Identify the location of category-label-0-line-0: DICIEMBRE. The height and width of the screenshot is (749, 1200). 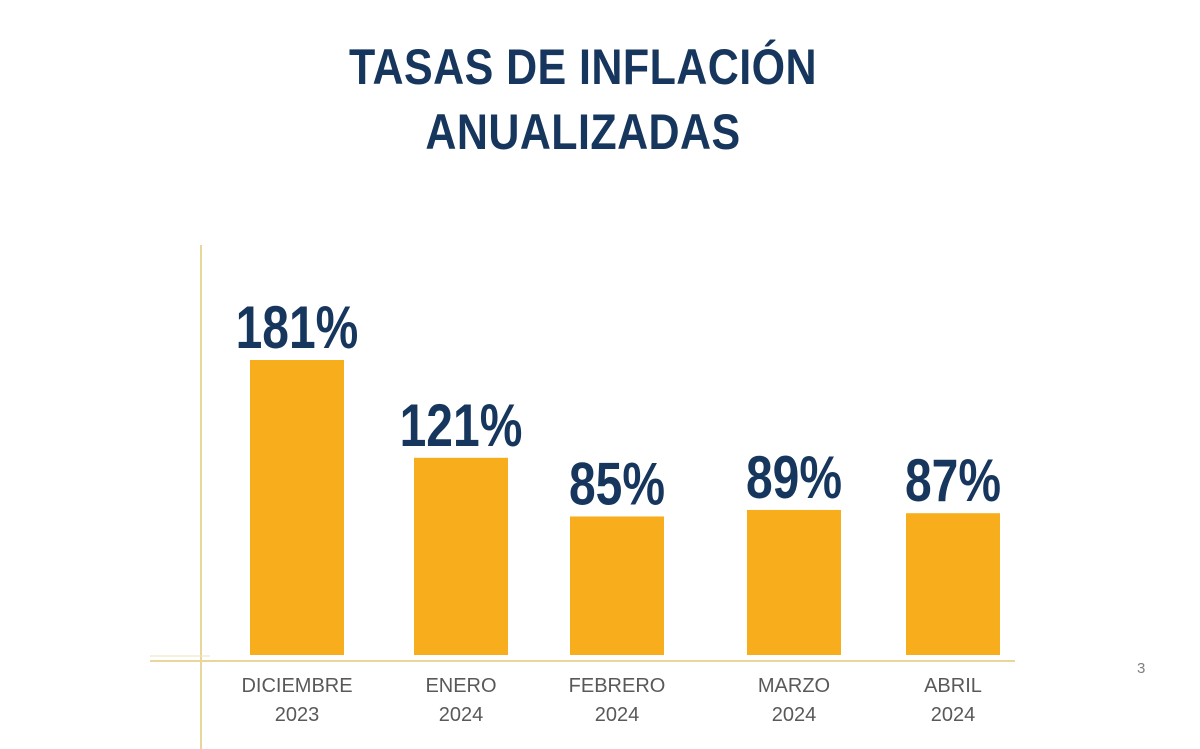
(296, 686).